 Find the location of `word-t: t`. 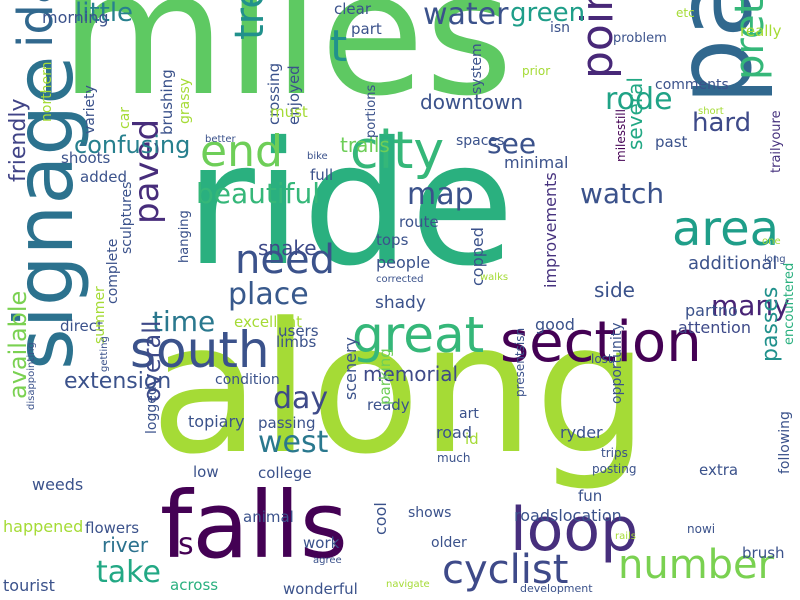

word-t: t is located at coordinates (339, 46).